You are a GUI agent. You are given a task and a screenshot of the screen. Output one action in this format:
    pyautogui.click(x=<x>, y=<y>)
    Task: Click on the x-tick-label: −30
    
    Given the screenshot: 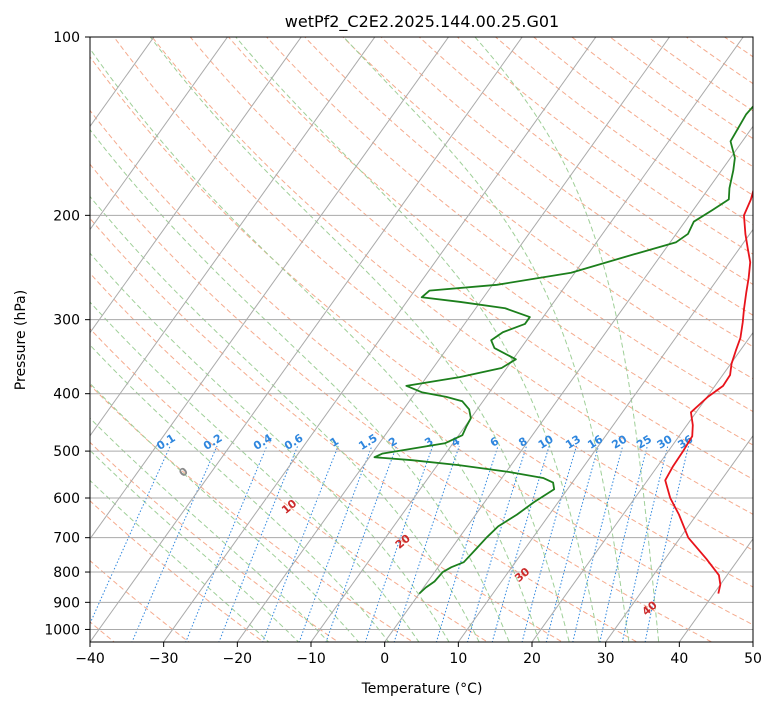 What is the action you would take?
    pyautogui.click(x=164, y=659)
    